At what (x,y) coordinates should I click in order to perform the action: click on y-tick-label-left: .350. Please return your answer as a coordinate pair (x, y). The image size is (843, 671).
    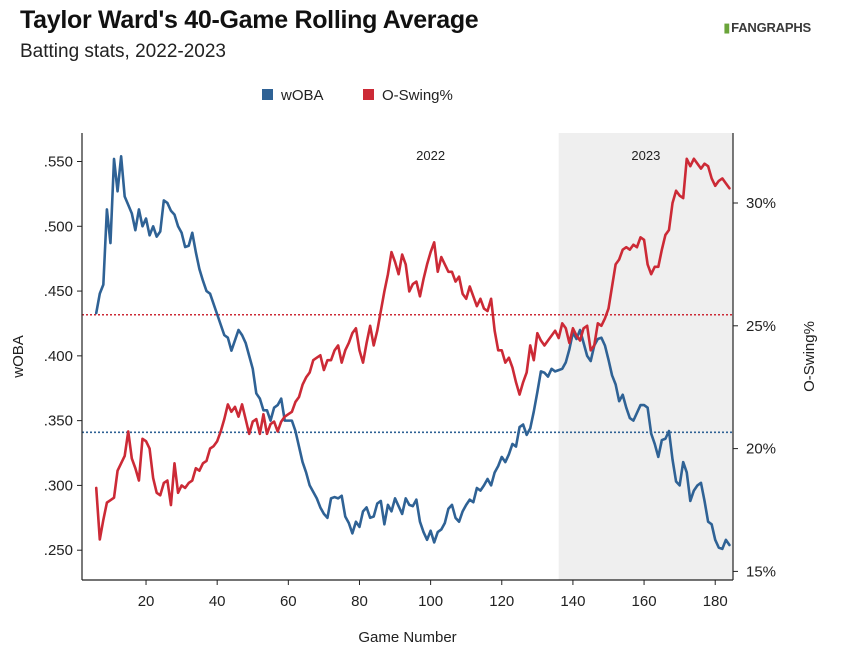
    Looking at the image, I should click on (58, 421).